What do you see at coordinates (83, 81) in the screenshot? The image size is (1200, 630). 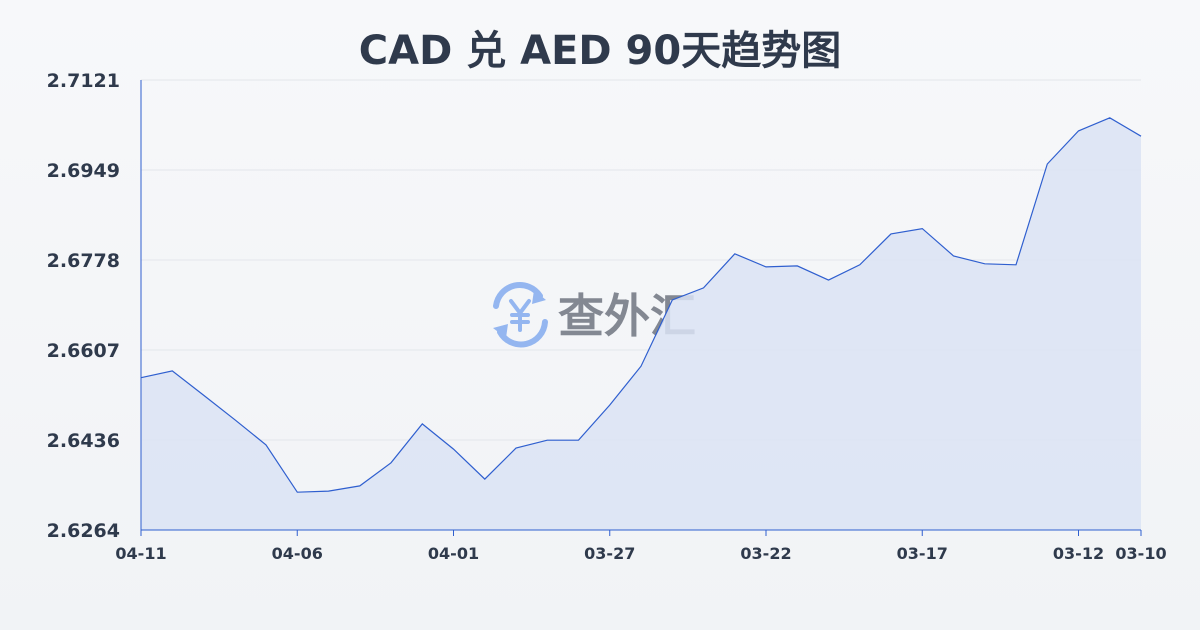 I see `y-tick-label: 2.7121` at bounding box center [83, 81].